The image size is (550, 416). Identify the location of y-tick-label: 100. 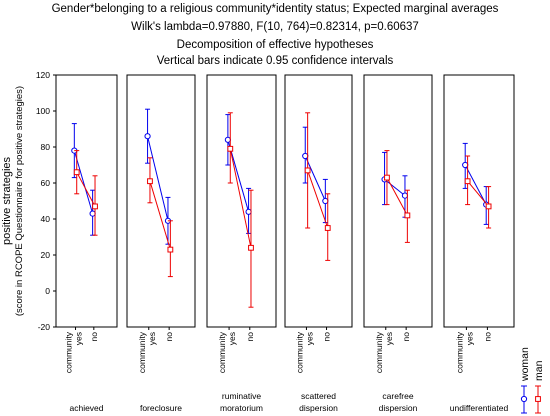
(43, 111).